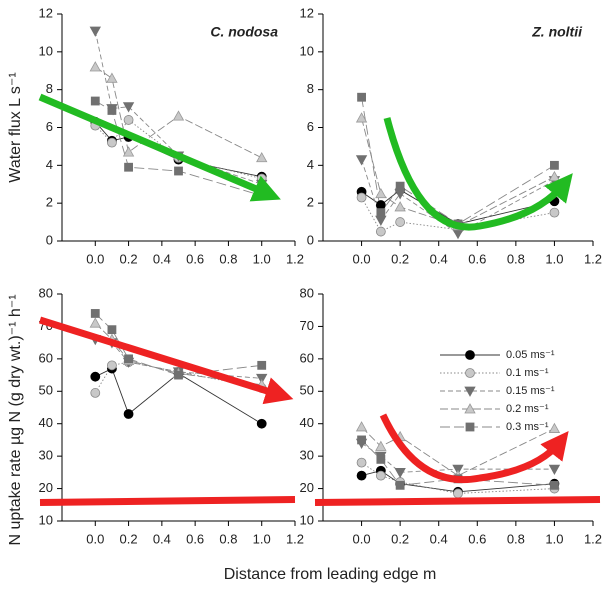  Describe the element at coordinates (330, 574) in the screenshot. I see `x-axis-label: Distance from leading edge m` at that location.